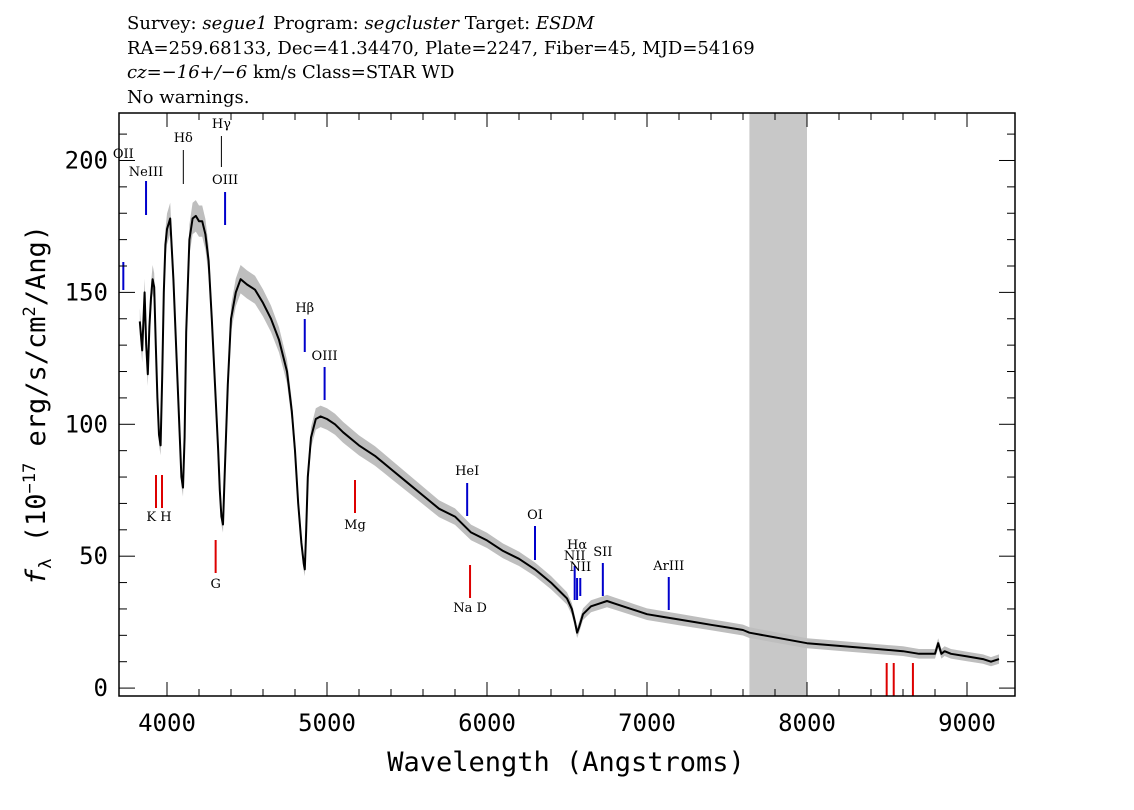  I want to click on target-label: Target:, so click(497, 23).